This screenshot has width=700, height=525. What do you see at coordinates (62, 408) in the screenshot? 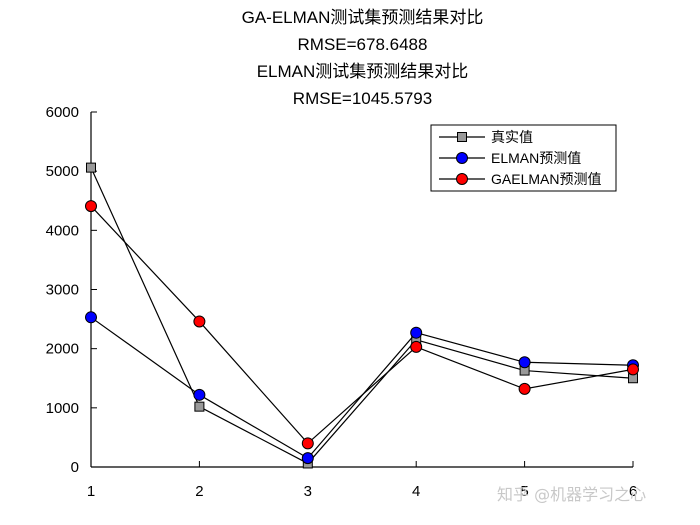
I see `y-tick-label: 1000` at bounding box center [62, 408].